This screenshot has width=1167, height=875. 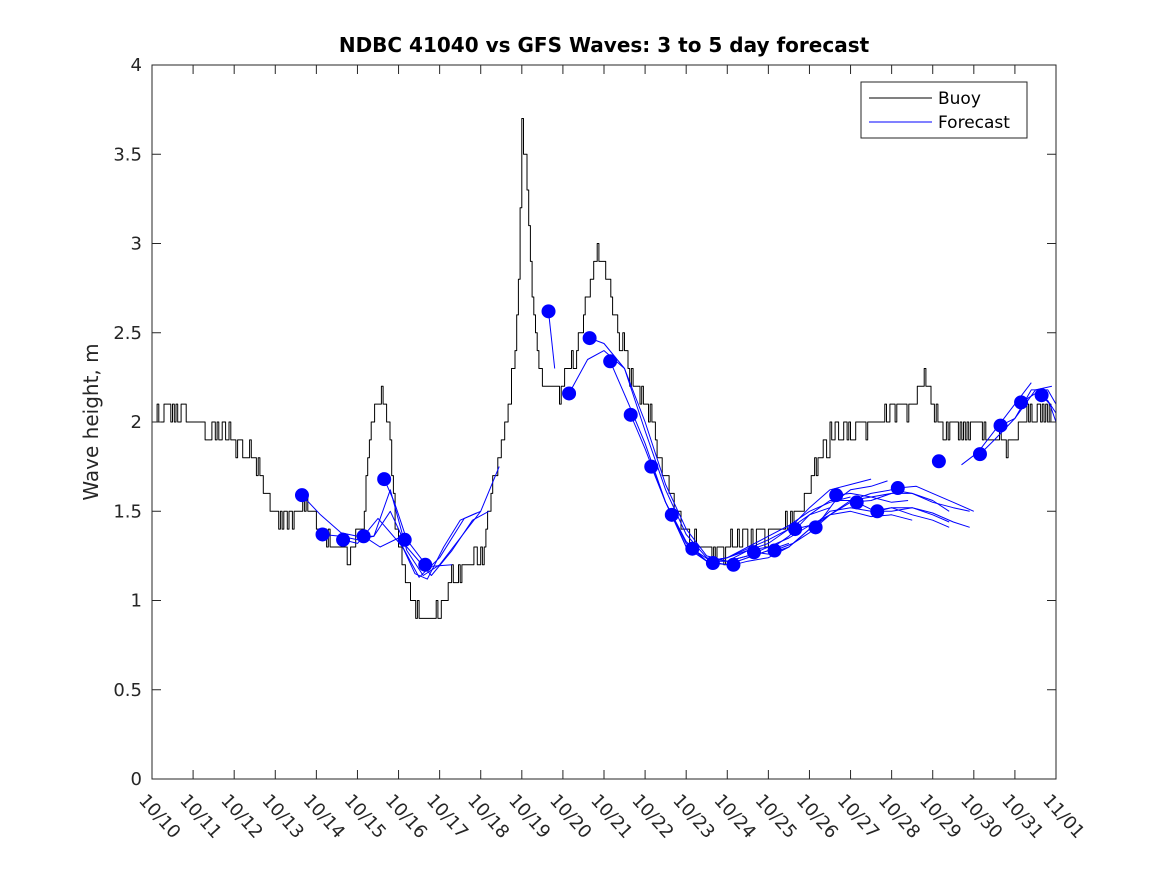 I want to click on y-tick-label: 0, so click(x=136, y=779).